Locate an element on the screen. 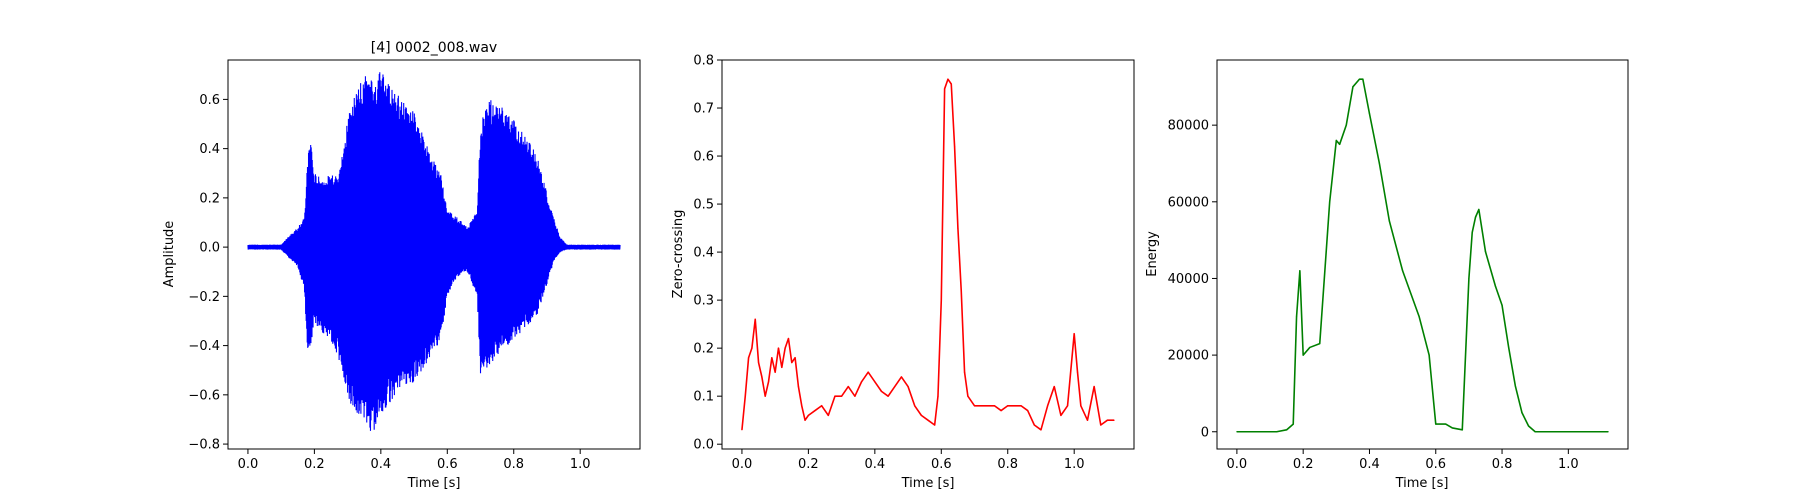  y-tick-label: 0.1 is located at coordinates (703, 397).